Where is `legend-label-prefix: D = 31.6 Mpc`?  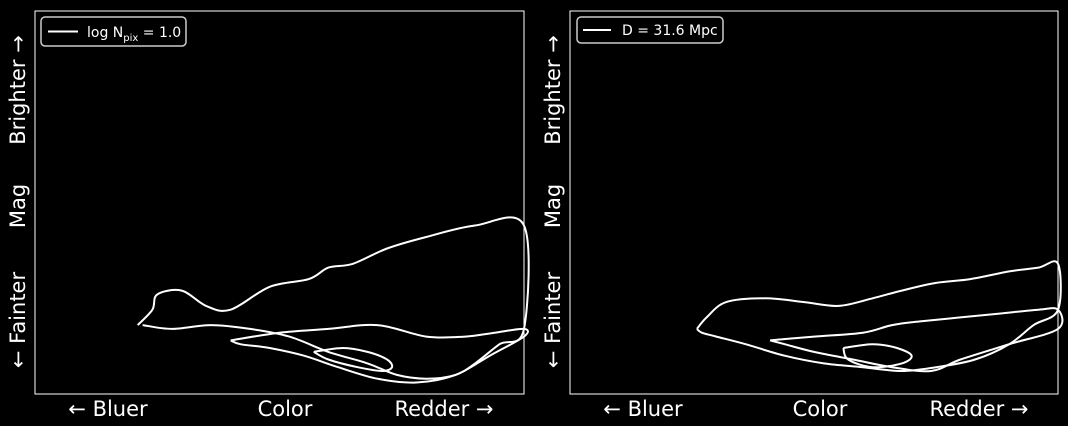 legend-label-prefix: D = 31.6 Mpc is located at coordinates (670, 31).